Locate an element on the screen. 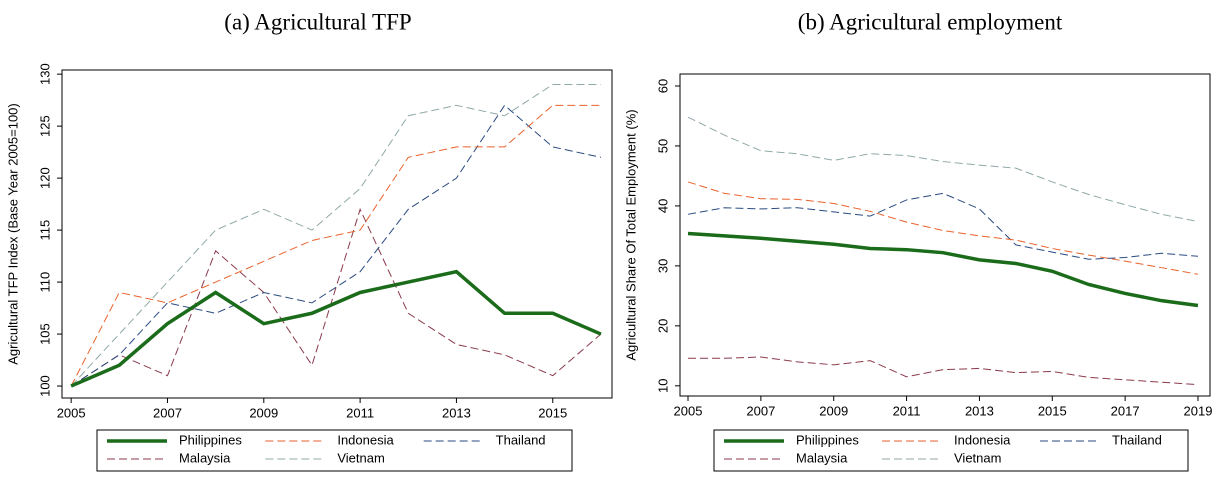 Image resolution: width=1225 pixels, height=482 pixels. y-tick-label: 10 is located at coordinates (662, 386).